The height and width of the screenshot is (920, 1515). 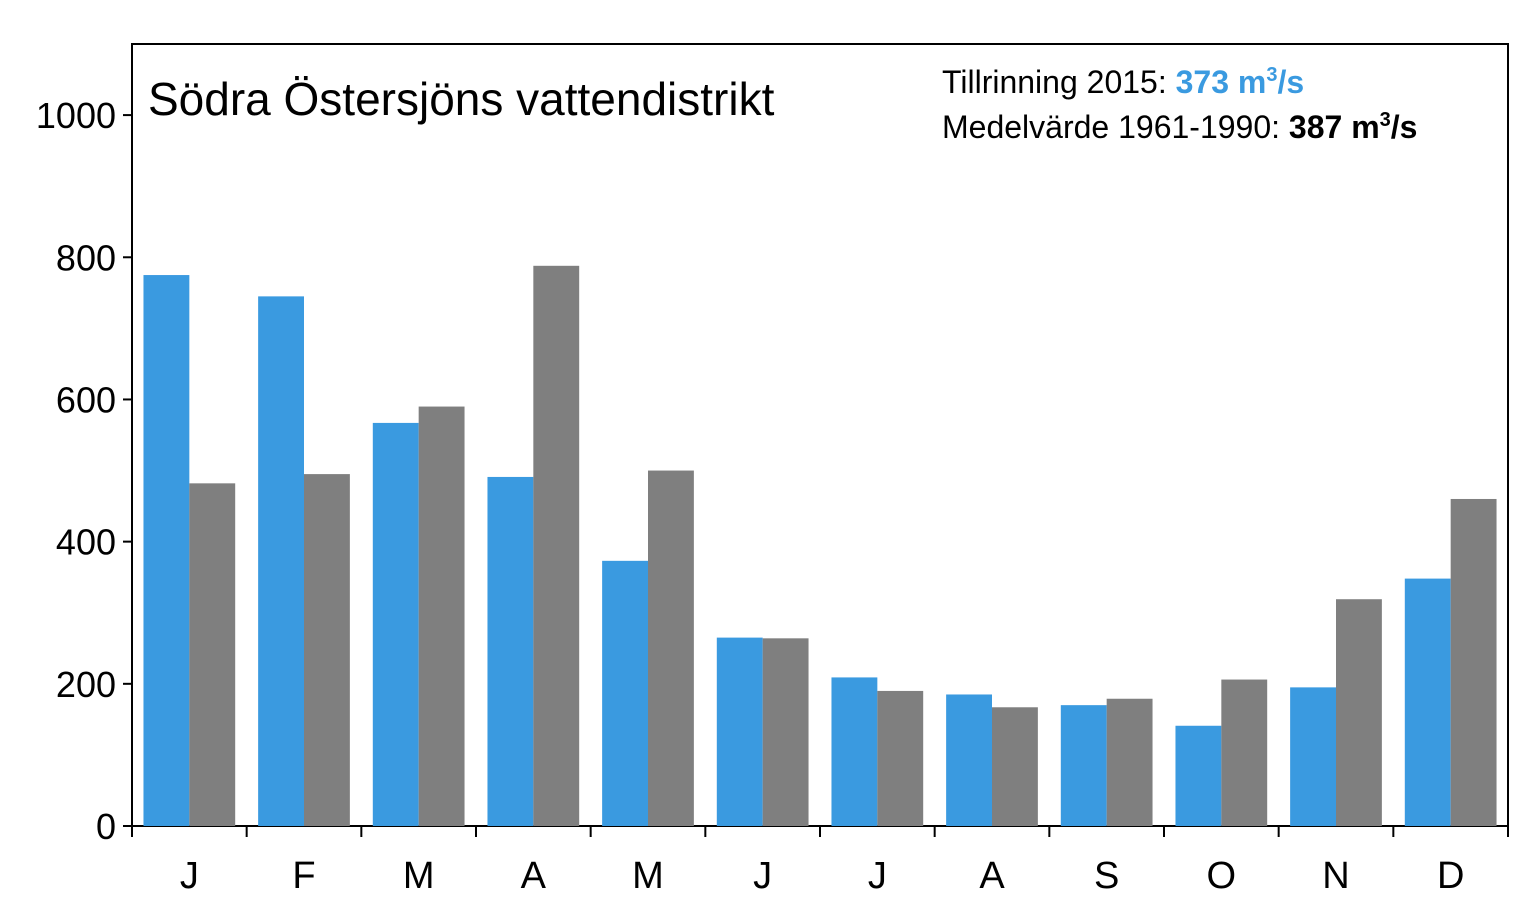 What do you see at coordinates (84, 471) in the screenshot?
I see `y-axis: 0 200 400 600 800 1000` at bounding box center [84, 471].